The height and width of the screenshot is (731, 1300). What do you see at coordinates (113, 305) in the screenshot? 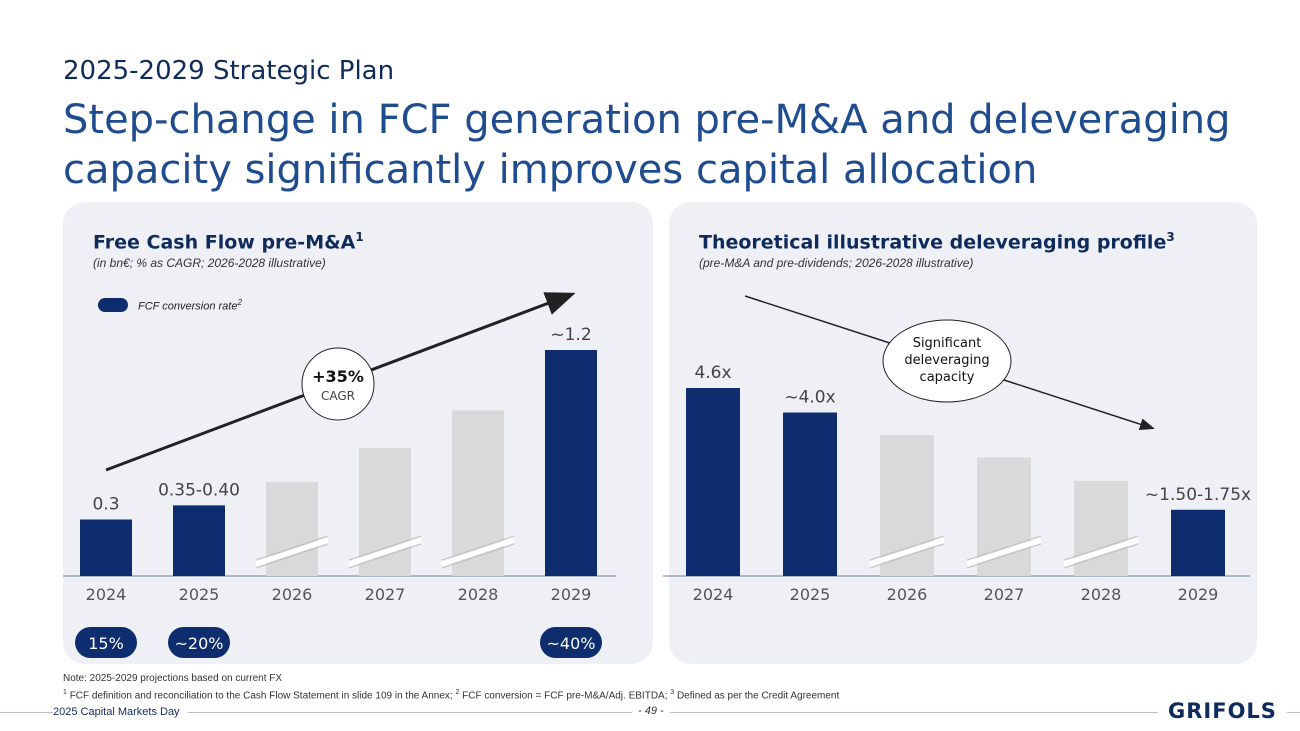
I see `legend-swatch` at bounding box center [113, 305].